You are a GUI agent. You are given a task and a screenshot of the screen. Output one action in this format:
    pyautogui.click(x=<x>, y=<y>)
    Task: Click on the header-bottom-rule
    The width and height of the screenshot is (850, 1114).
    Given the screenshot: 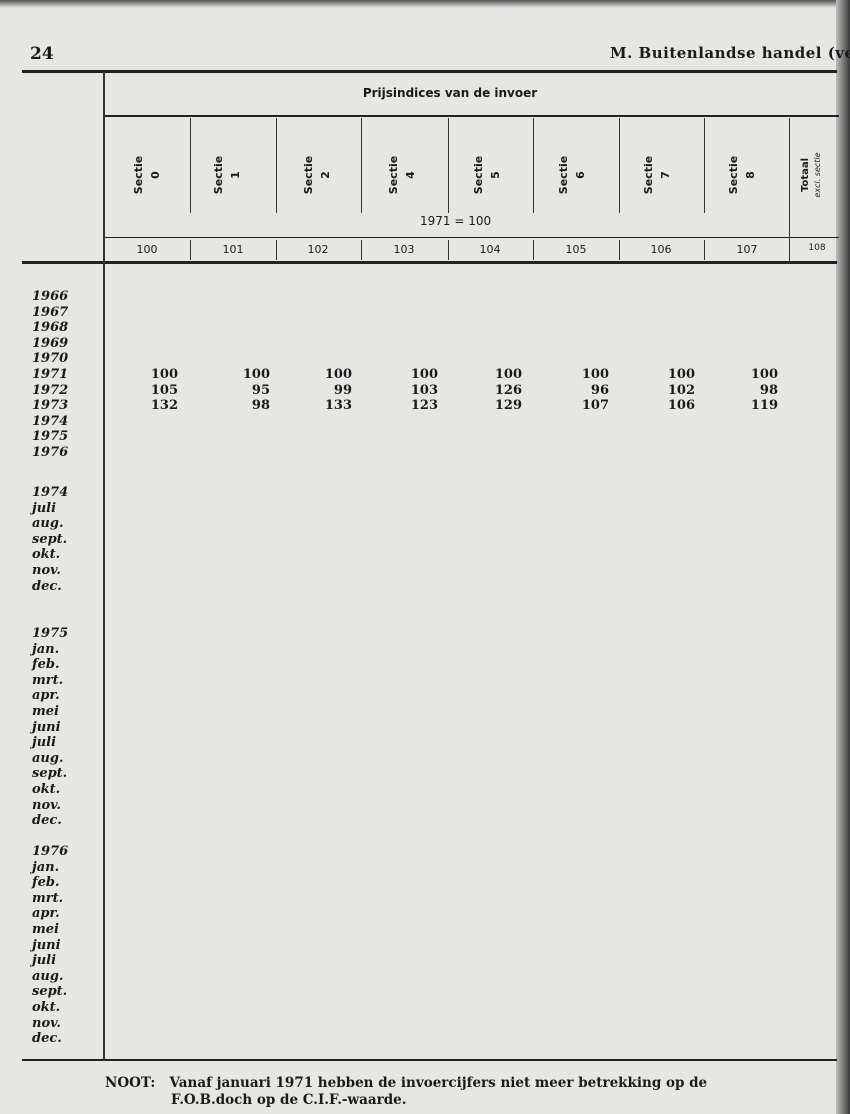 What is the action you would take?
    pyautogui.click(x=429, y=262)
    